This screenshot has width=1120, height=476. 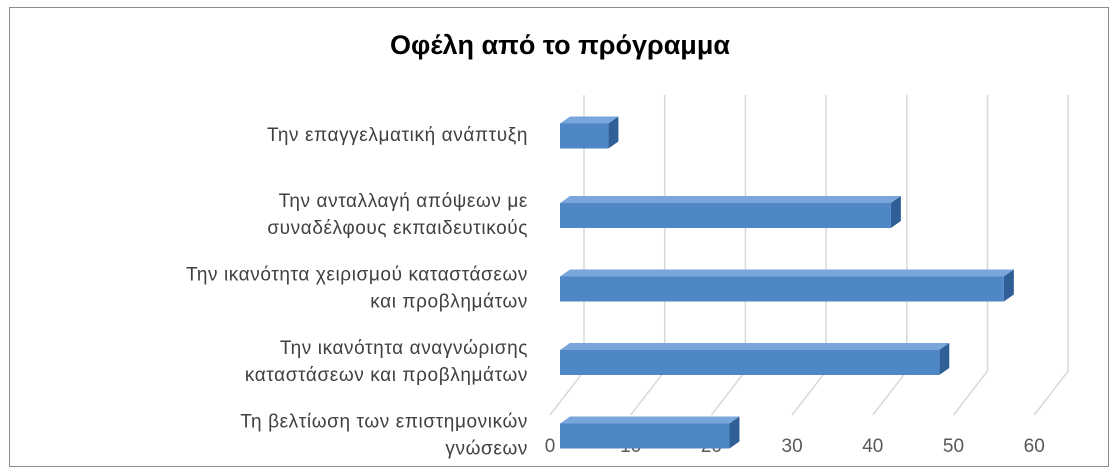 I want to click on x-tick-label: 0, so click(x=550, y=446).